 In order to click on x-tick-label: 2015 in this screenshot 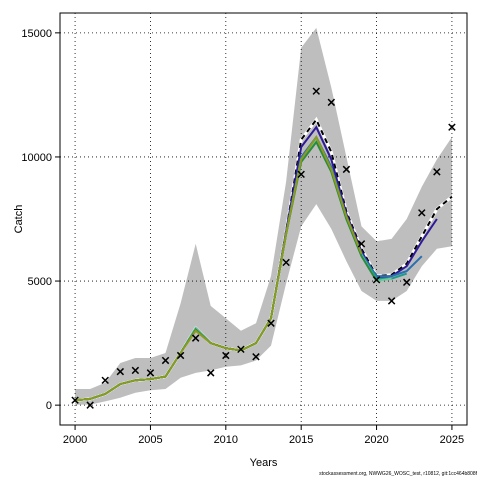, I will do `click(301, 440)`.